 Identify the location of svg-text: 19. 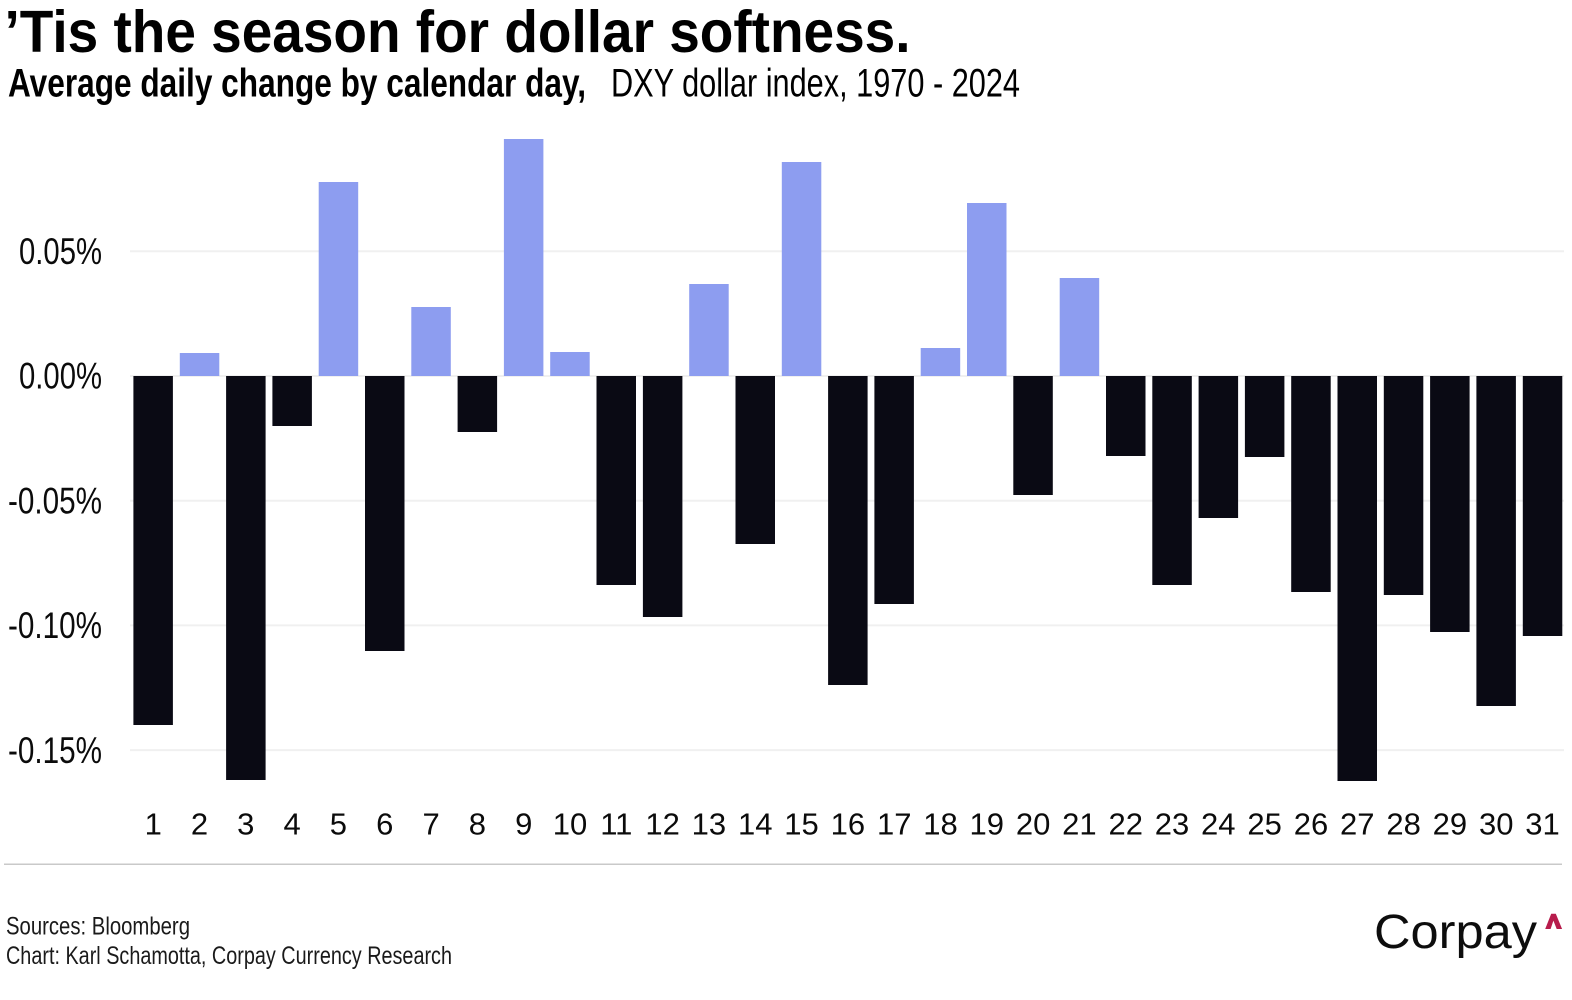
(987, 824).